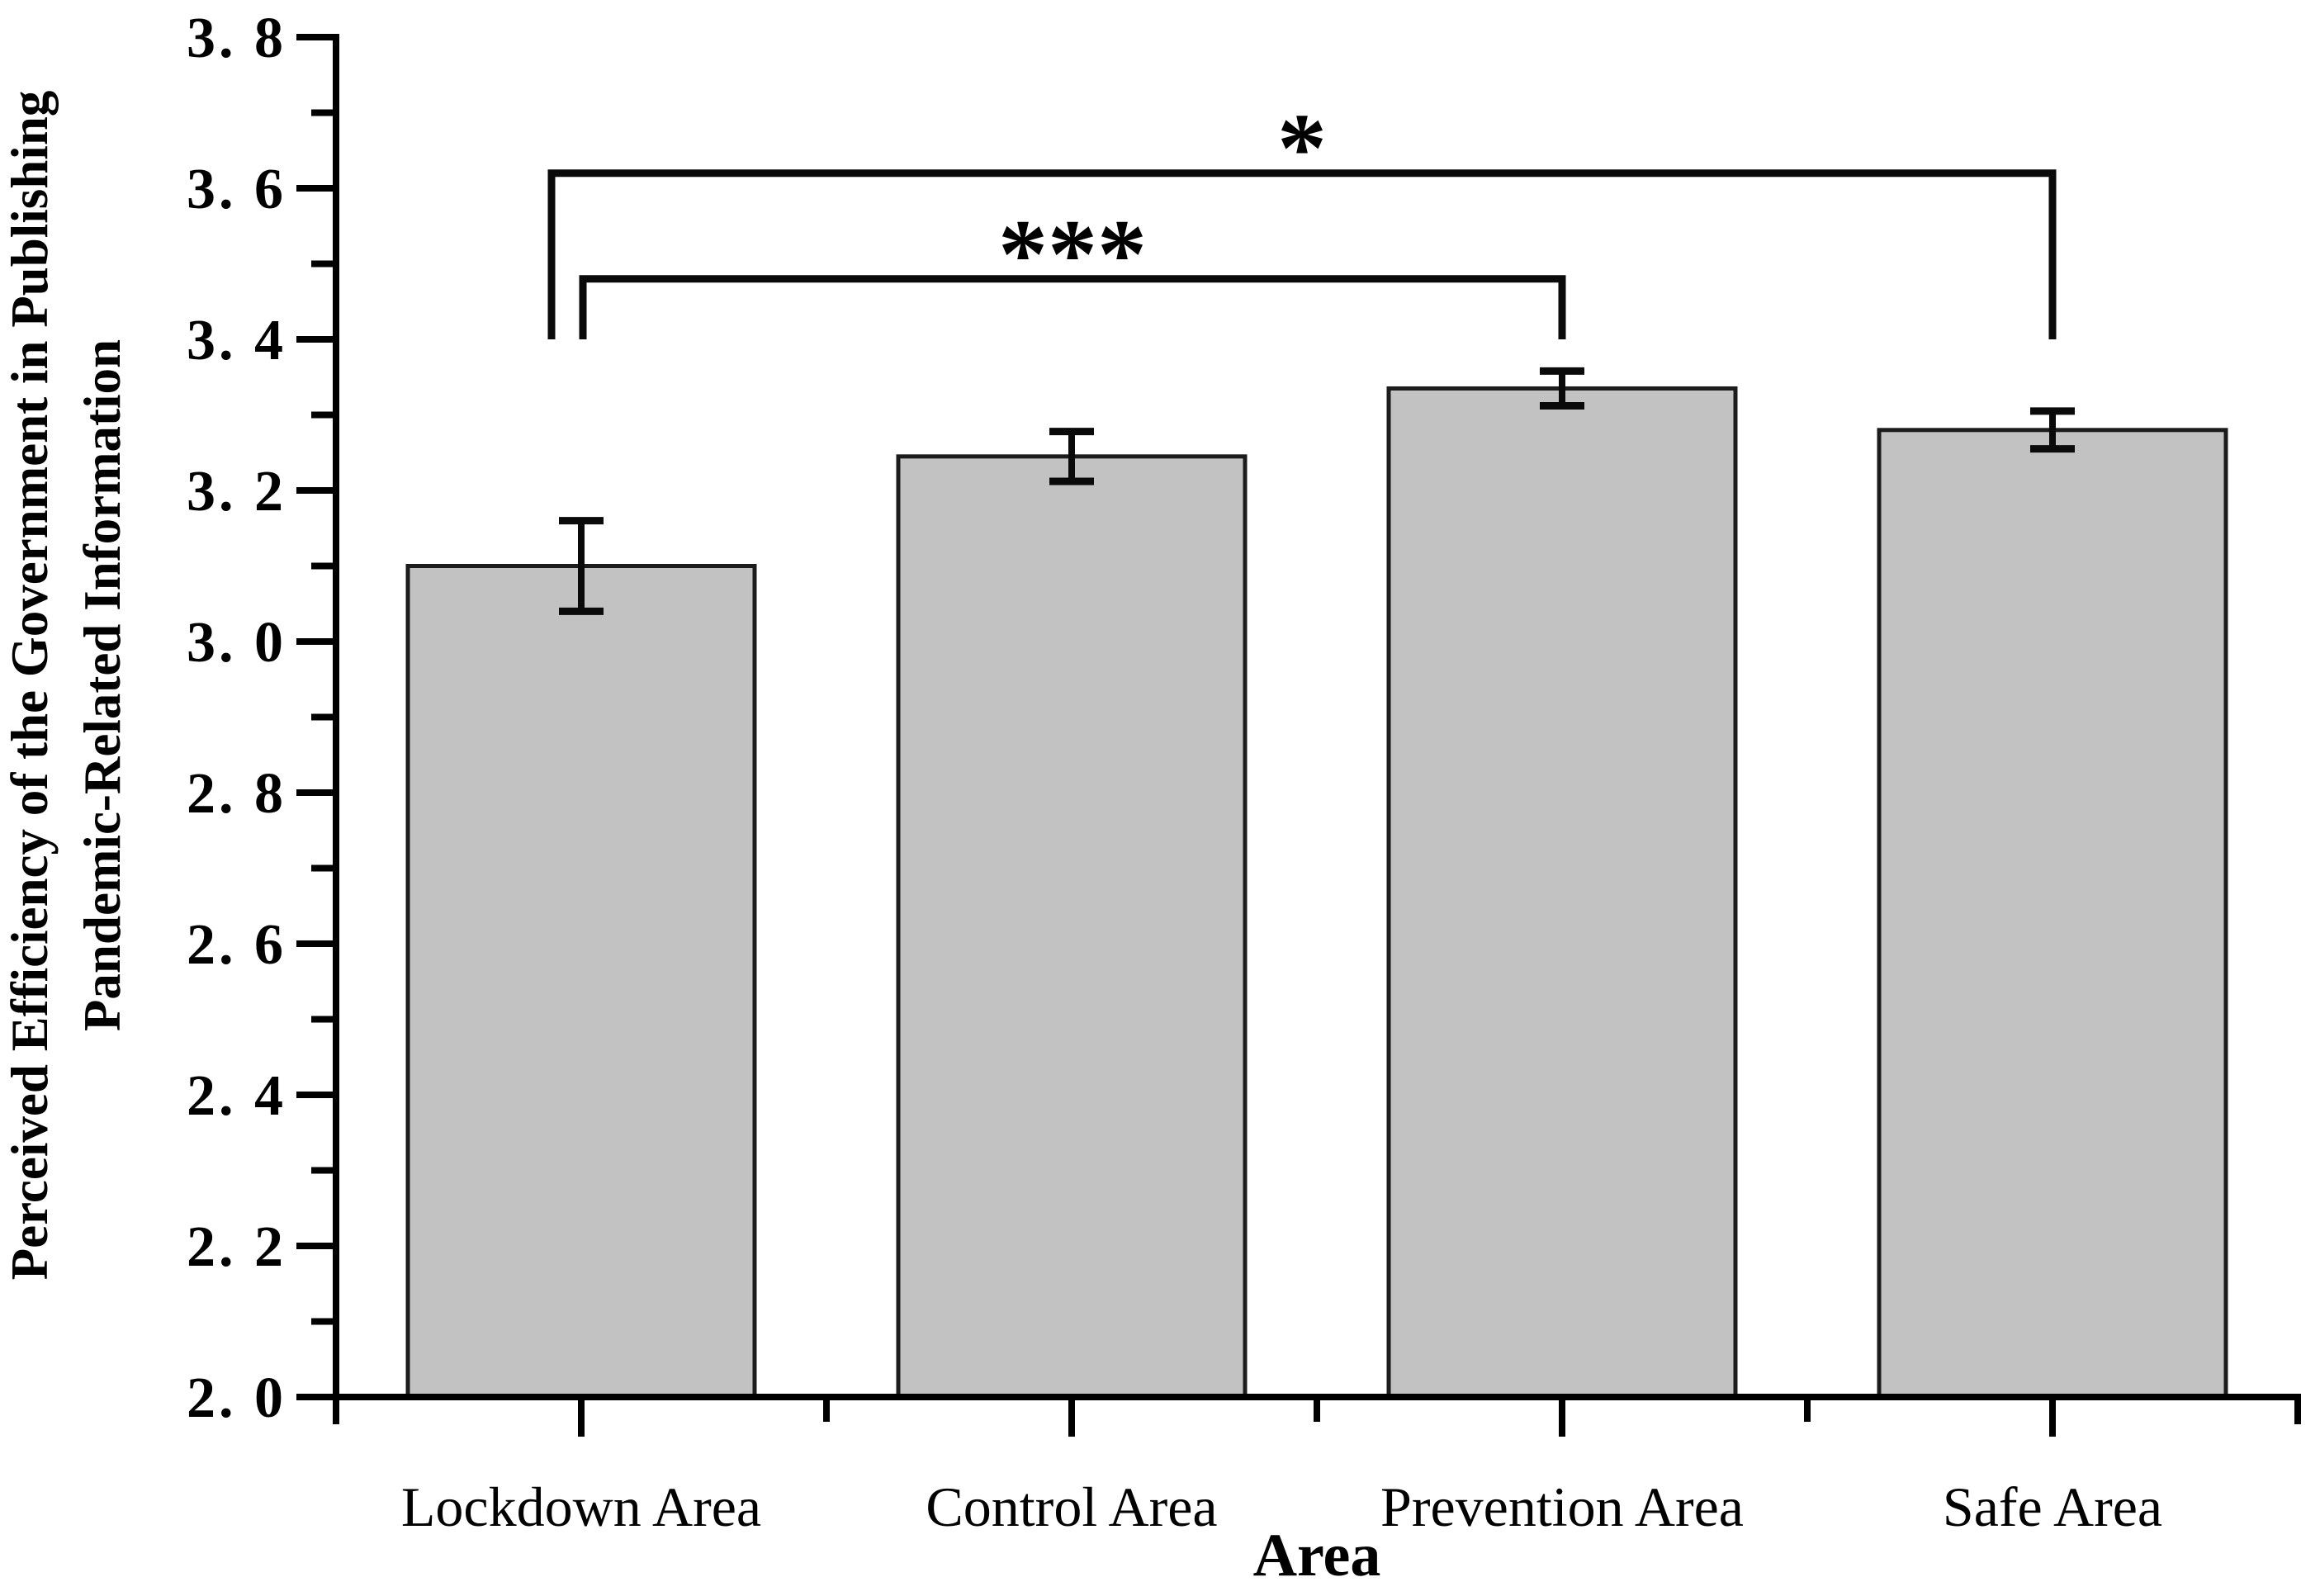 The height and width of the screenshot is (1596, 2320). What do you see at coordinates (581, 982) in the screenshot?
I see `bar-lockdown-area` at bounding box center [581, 982].